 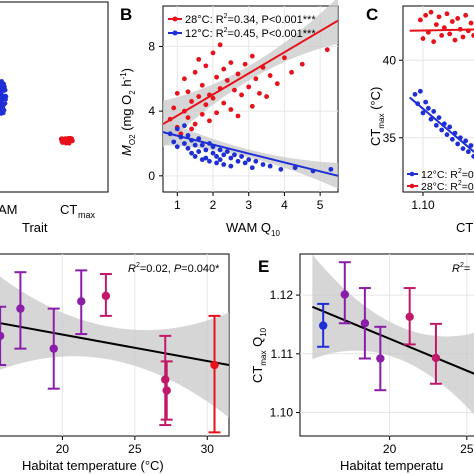 I want to click on panel-e-confidence-band, so click(x=393, y=334).